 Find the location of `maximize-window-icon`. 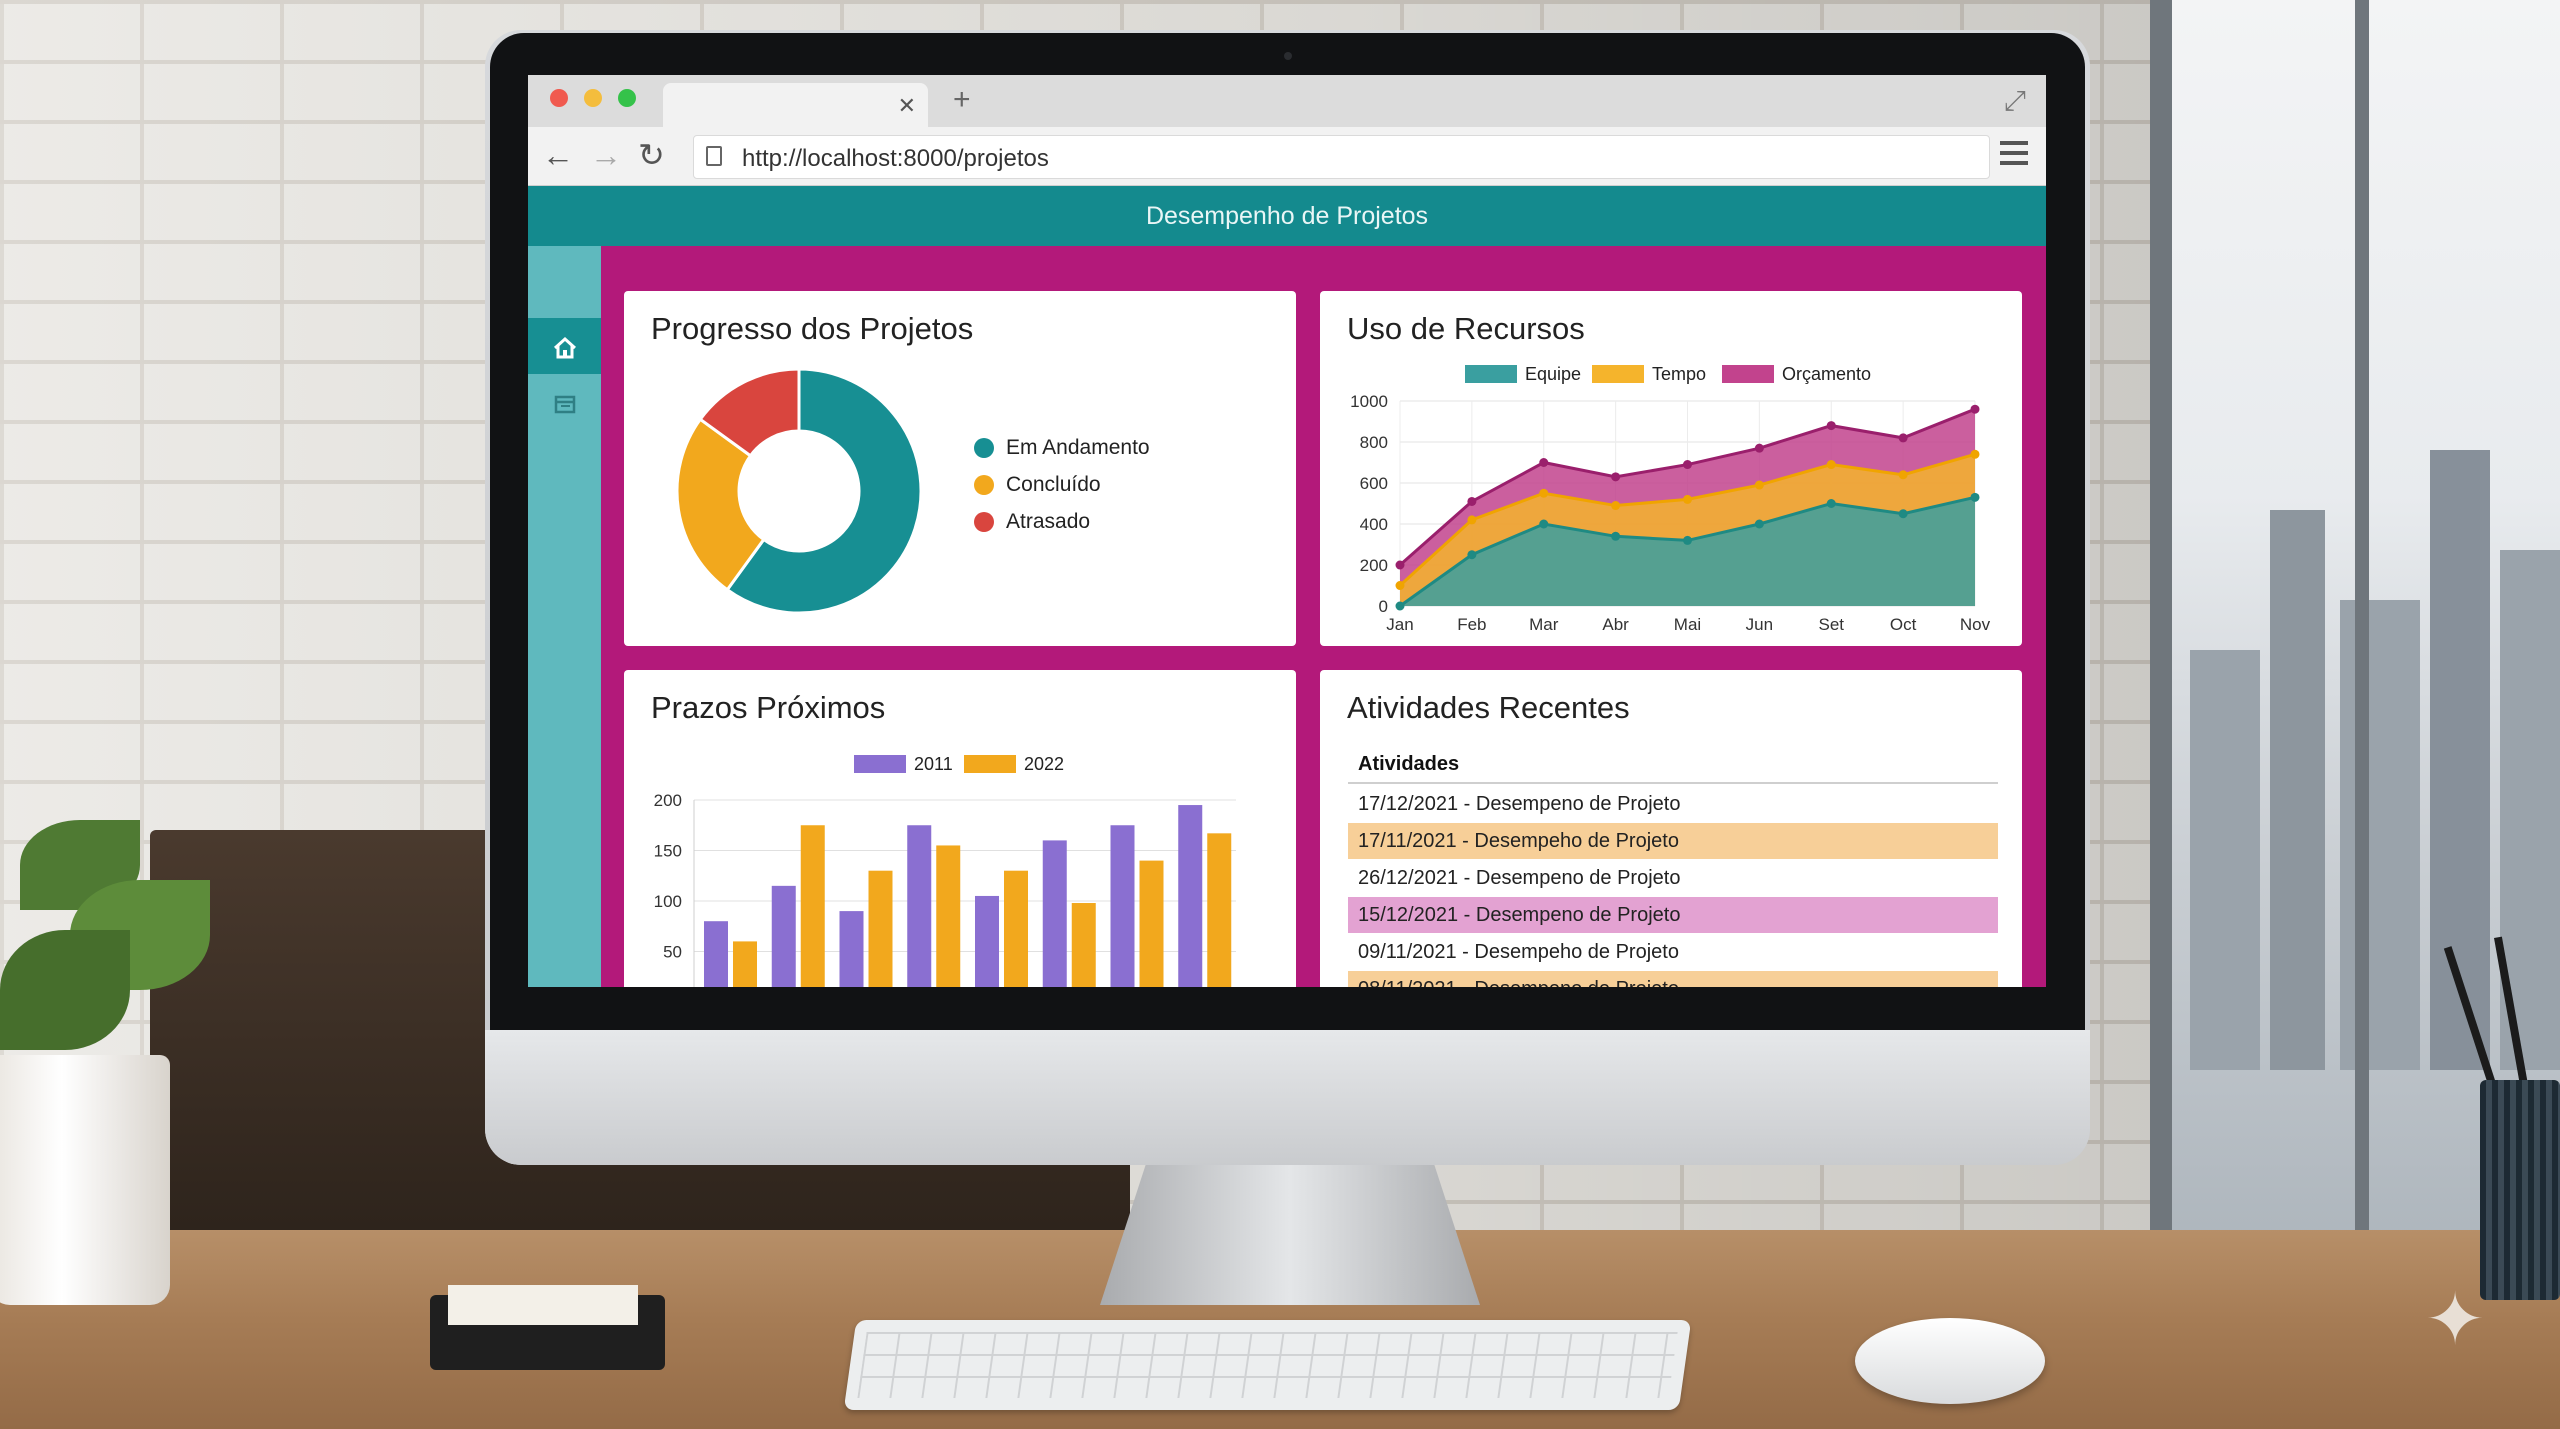

maximize-window-icon is located at coordinates (627, 98).